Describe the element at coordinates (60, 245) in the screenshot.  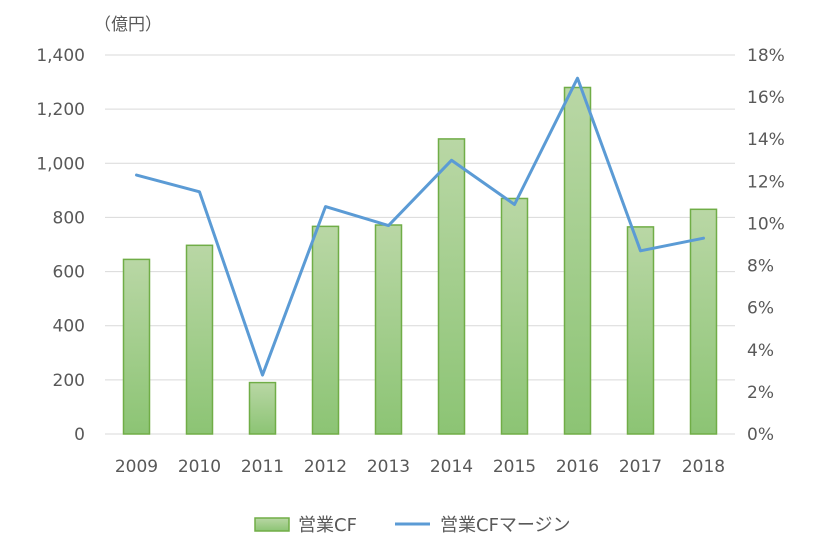
I see `left-axis-ticks: 0 200 400 600 800 1,000 1,200 1,400` at that location.